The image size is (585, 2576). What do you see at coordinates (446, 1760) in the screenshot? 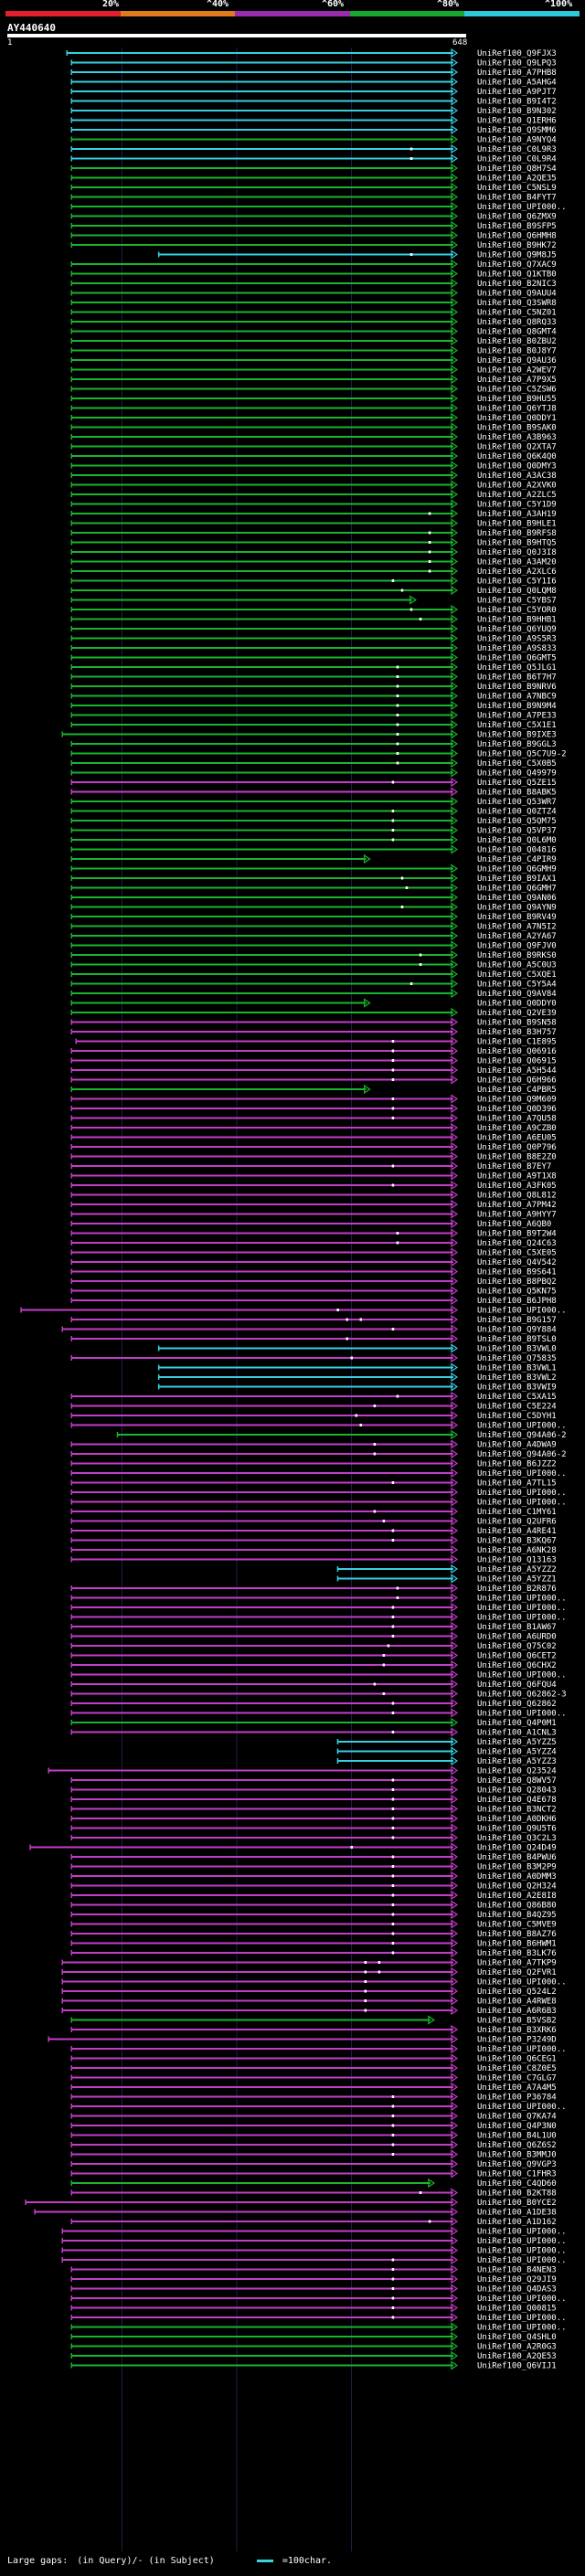
I see `hit-row: UniRef100_A5YZZ3` at bounding box center [446, 1760].